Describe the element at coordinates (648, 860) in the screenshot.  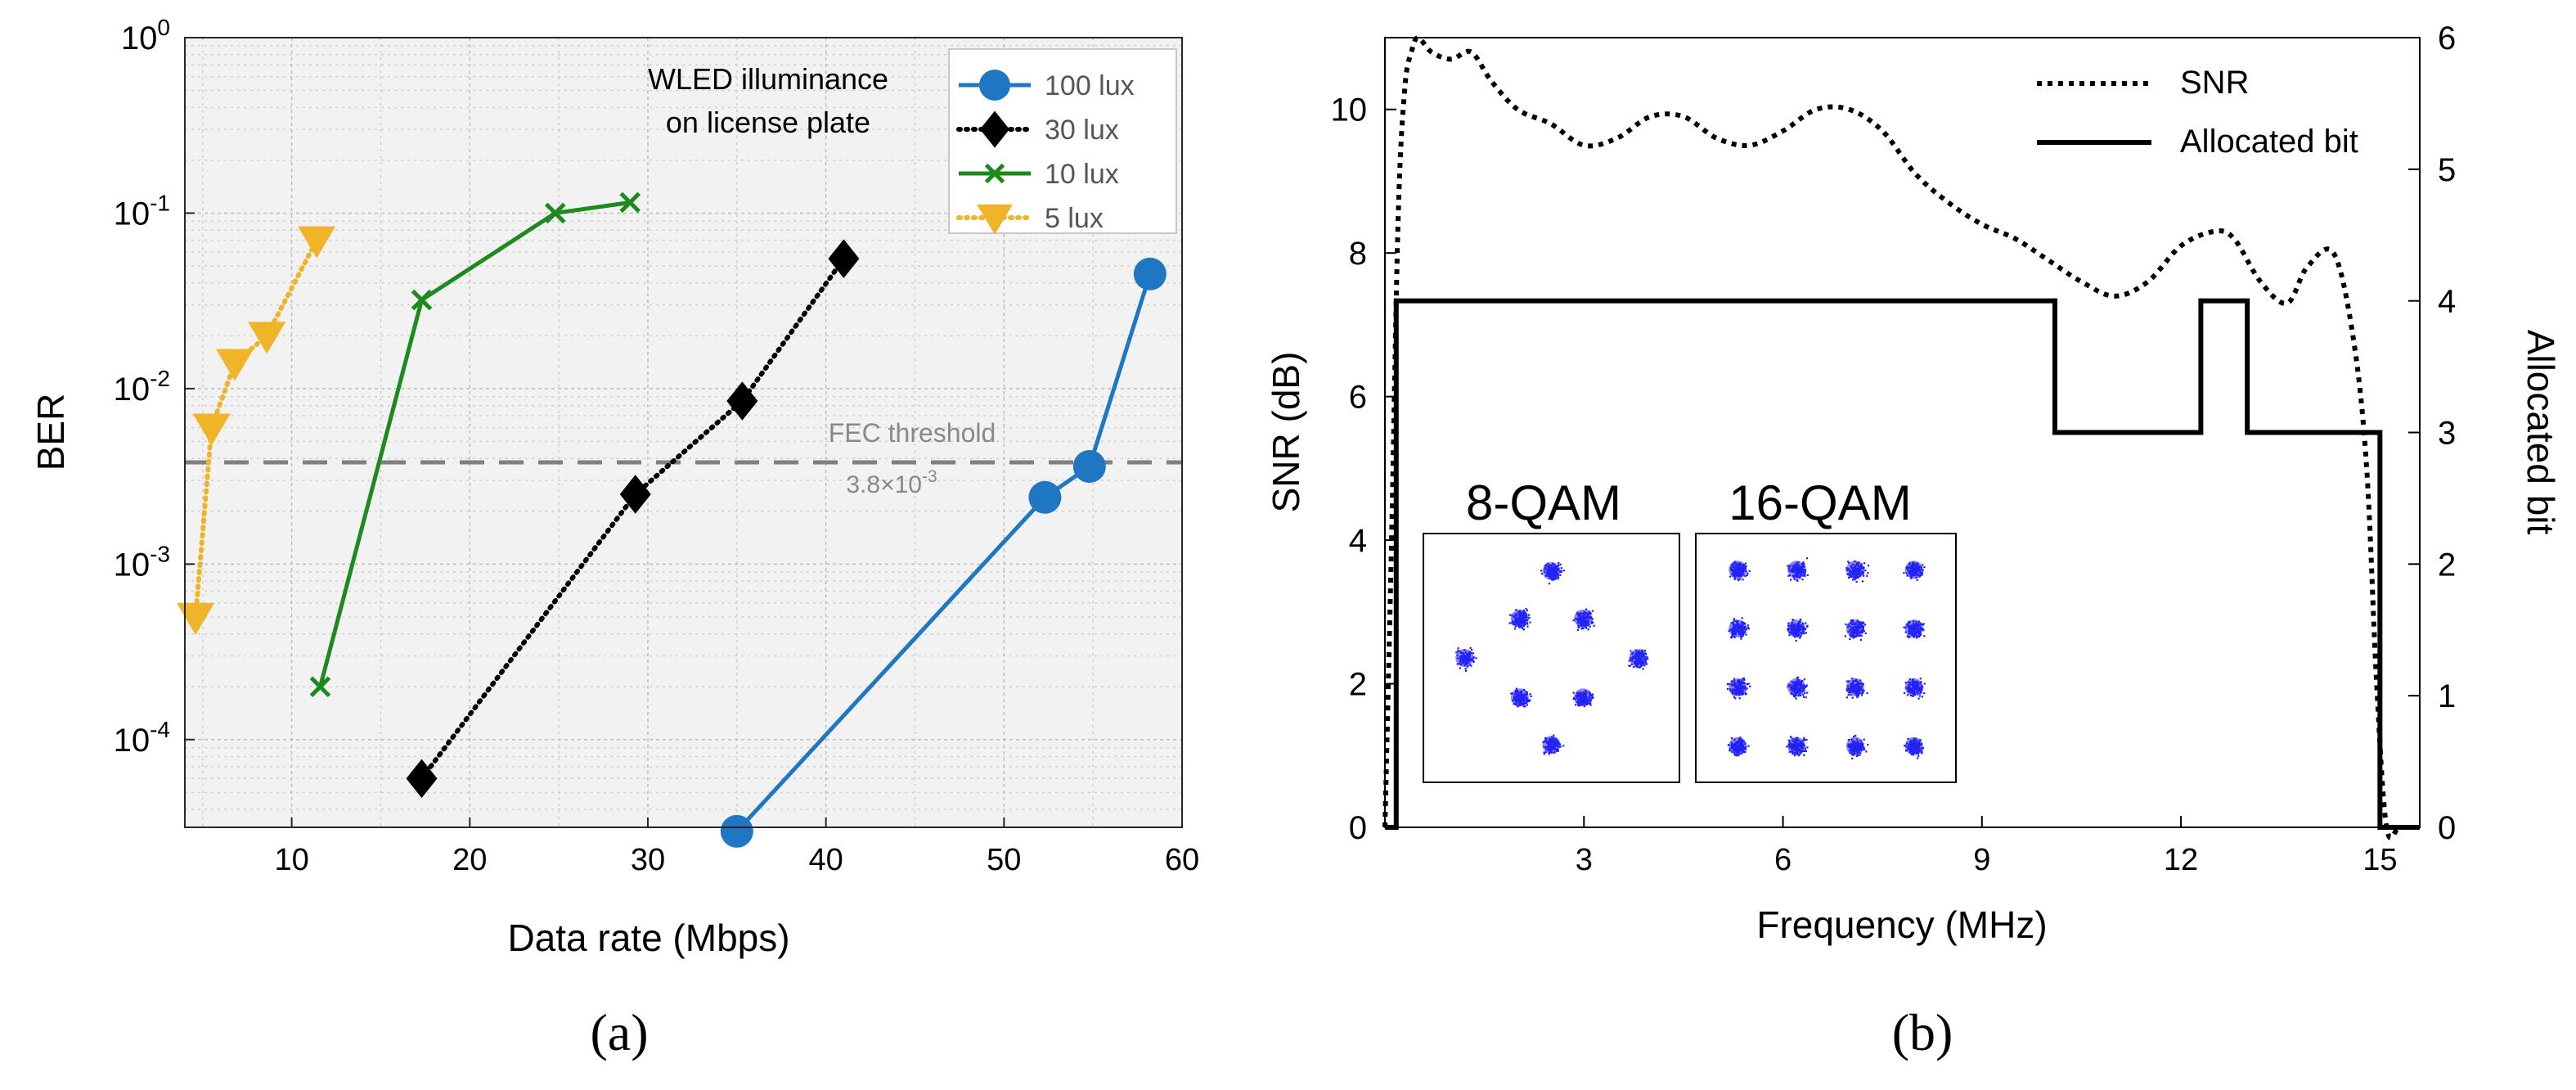
I see `x-tick-label-a: 30` at that location.